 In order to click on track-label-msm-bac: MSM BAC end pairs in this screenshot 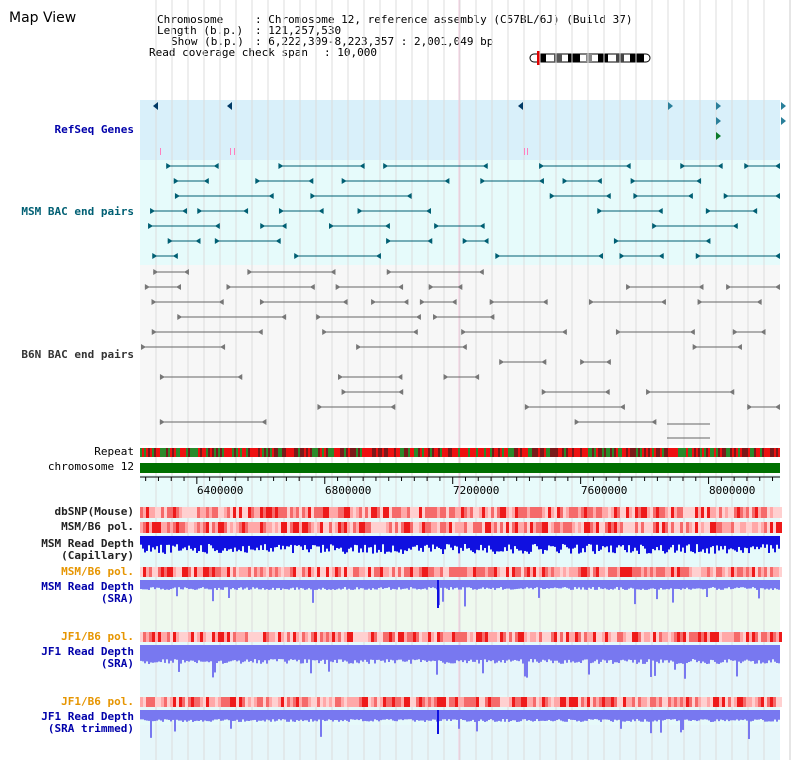, I will do `click(77, 211)`.